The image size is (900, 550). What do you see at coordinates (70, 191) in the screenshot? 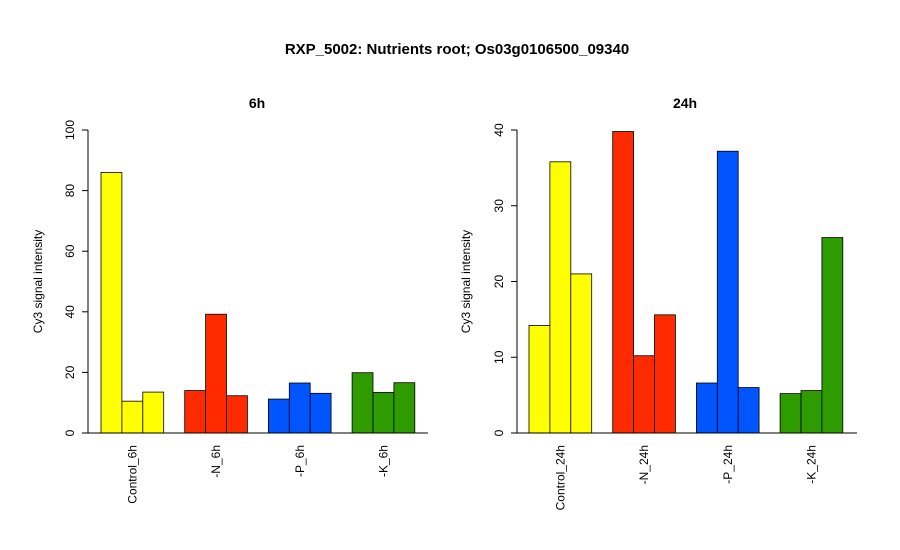
I see `y-tick-label: 80` at bounding box center [70, 191].